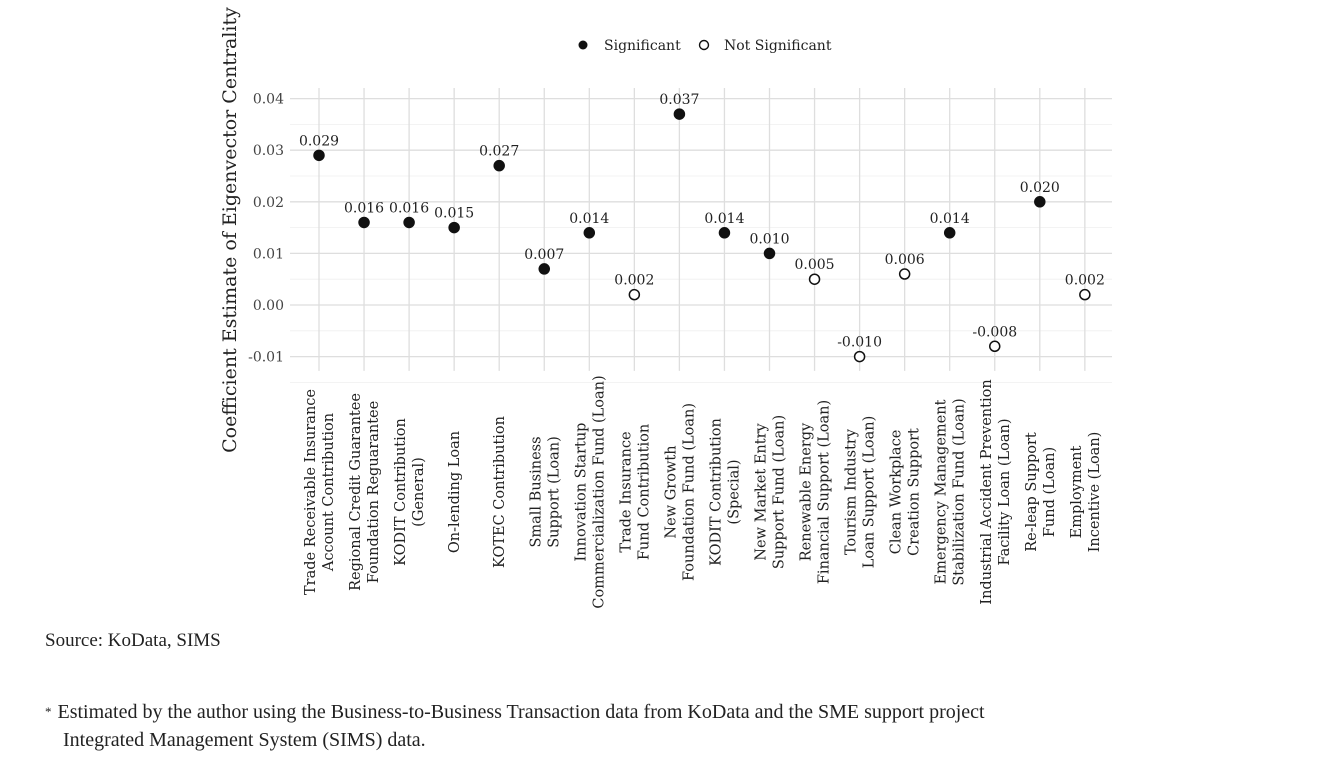  Describe the element at coordinates (859, 343) in the screenshot. I see `data-label: -0.010` at that location.